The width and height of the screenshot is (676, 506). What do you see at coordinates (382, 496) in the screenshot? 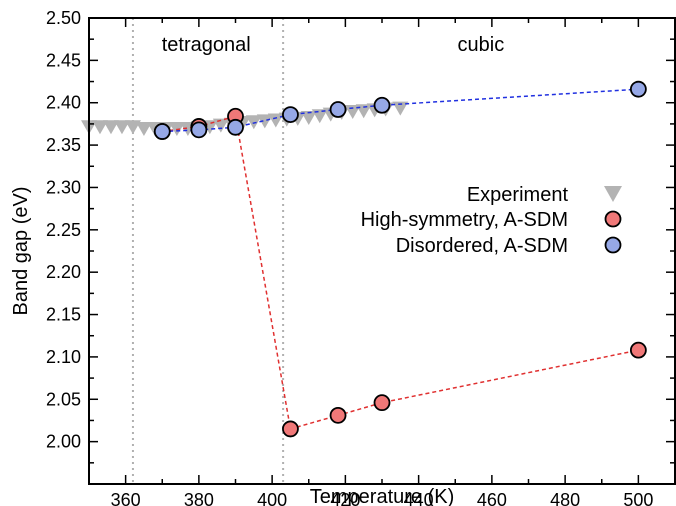
I see `x-axis-label: Temperature (K)` at bounding box center [382, 496].